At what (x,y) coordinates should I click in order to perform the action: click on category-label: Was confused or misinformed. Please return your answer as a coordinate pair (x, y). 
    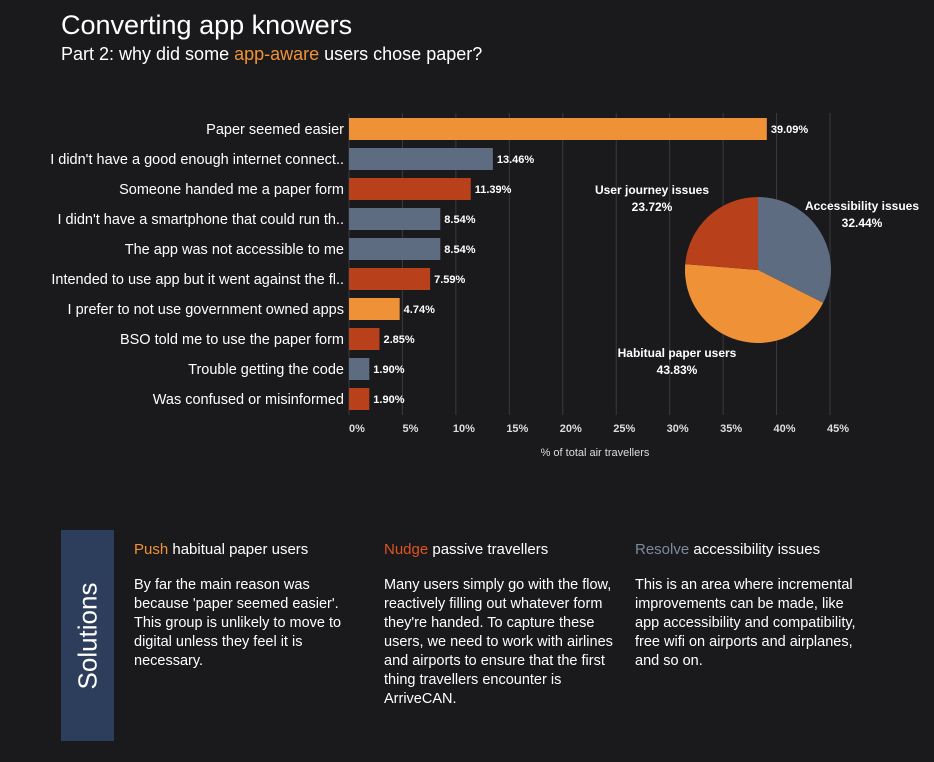
    Looking at the image, I should click on (248, 400).